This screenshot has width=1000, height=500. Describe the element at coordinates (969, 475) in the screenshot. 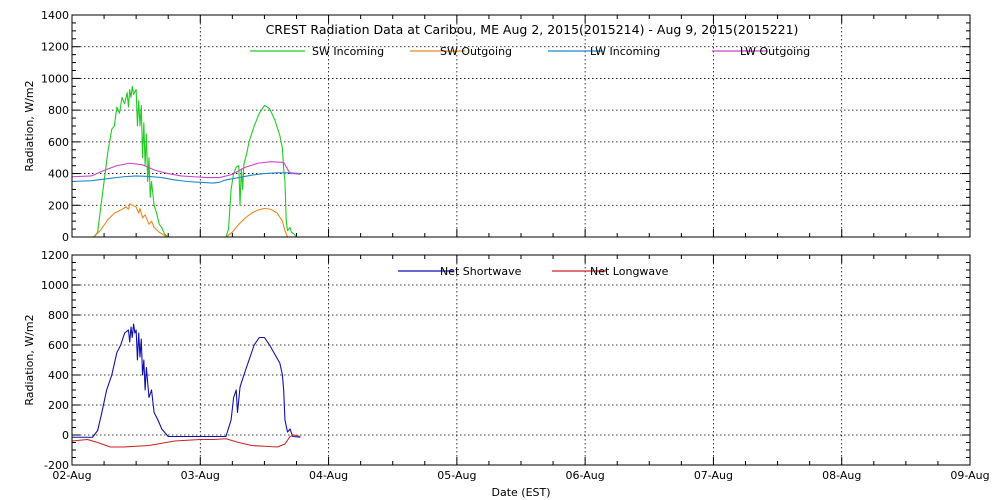

I see `x-tick-label: 09-Aug` at that location.